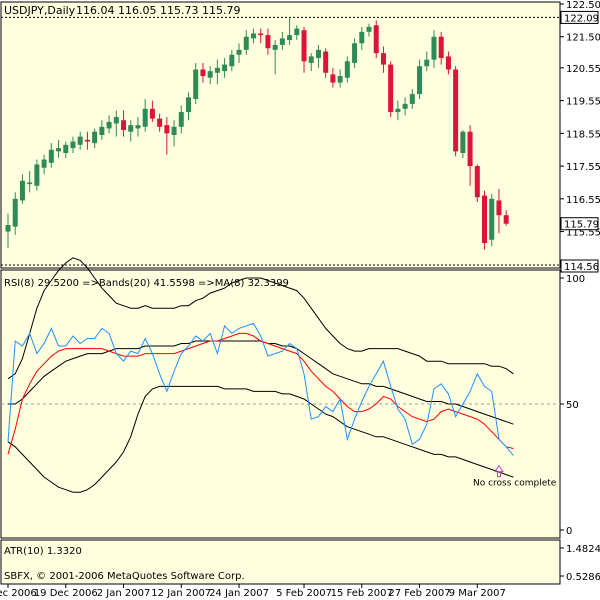  I want to click on time-tick-label: 12 Jan 2007, so click(181, 593).